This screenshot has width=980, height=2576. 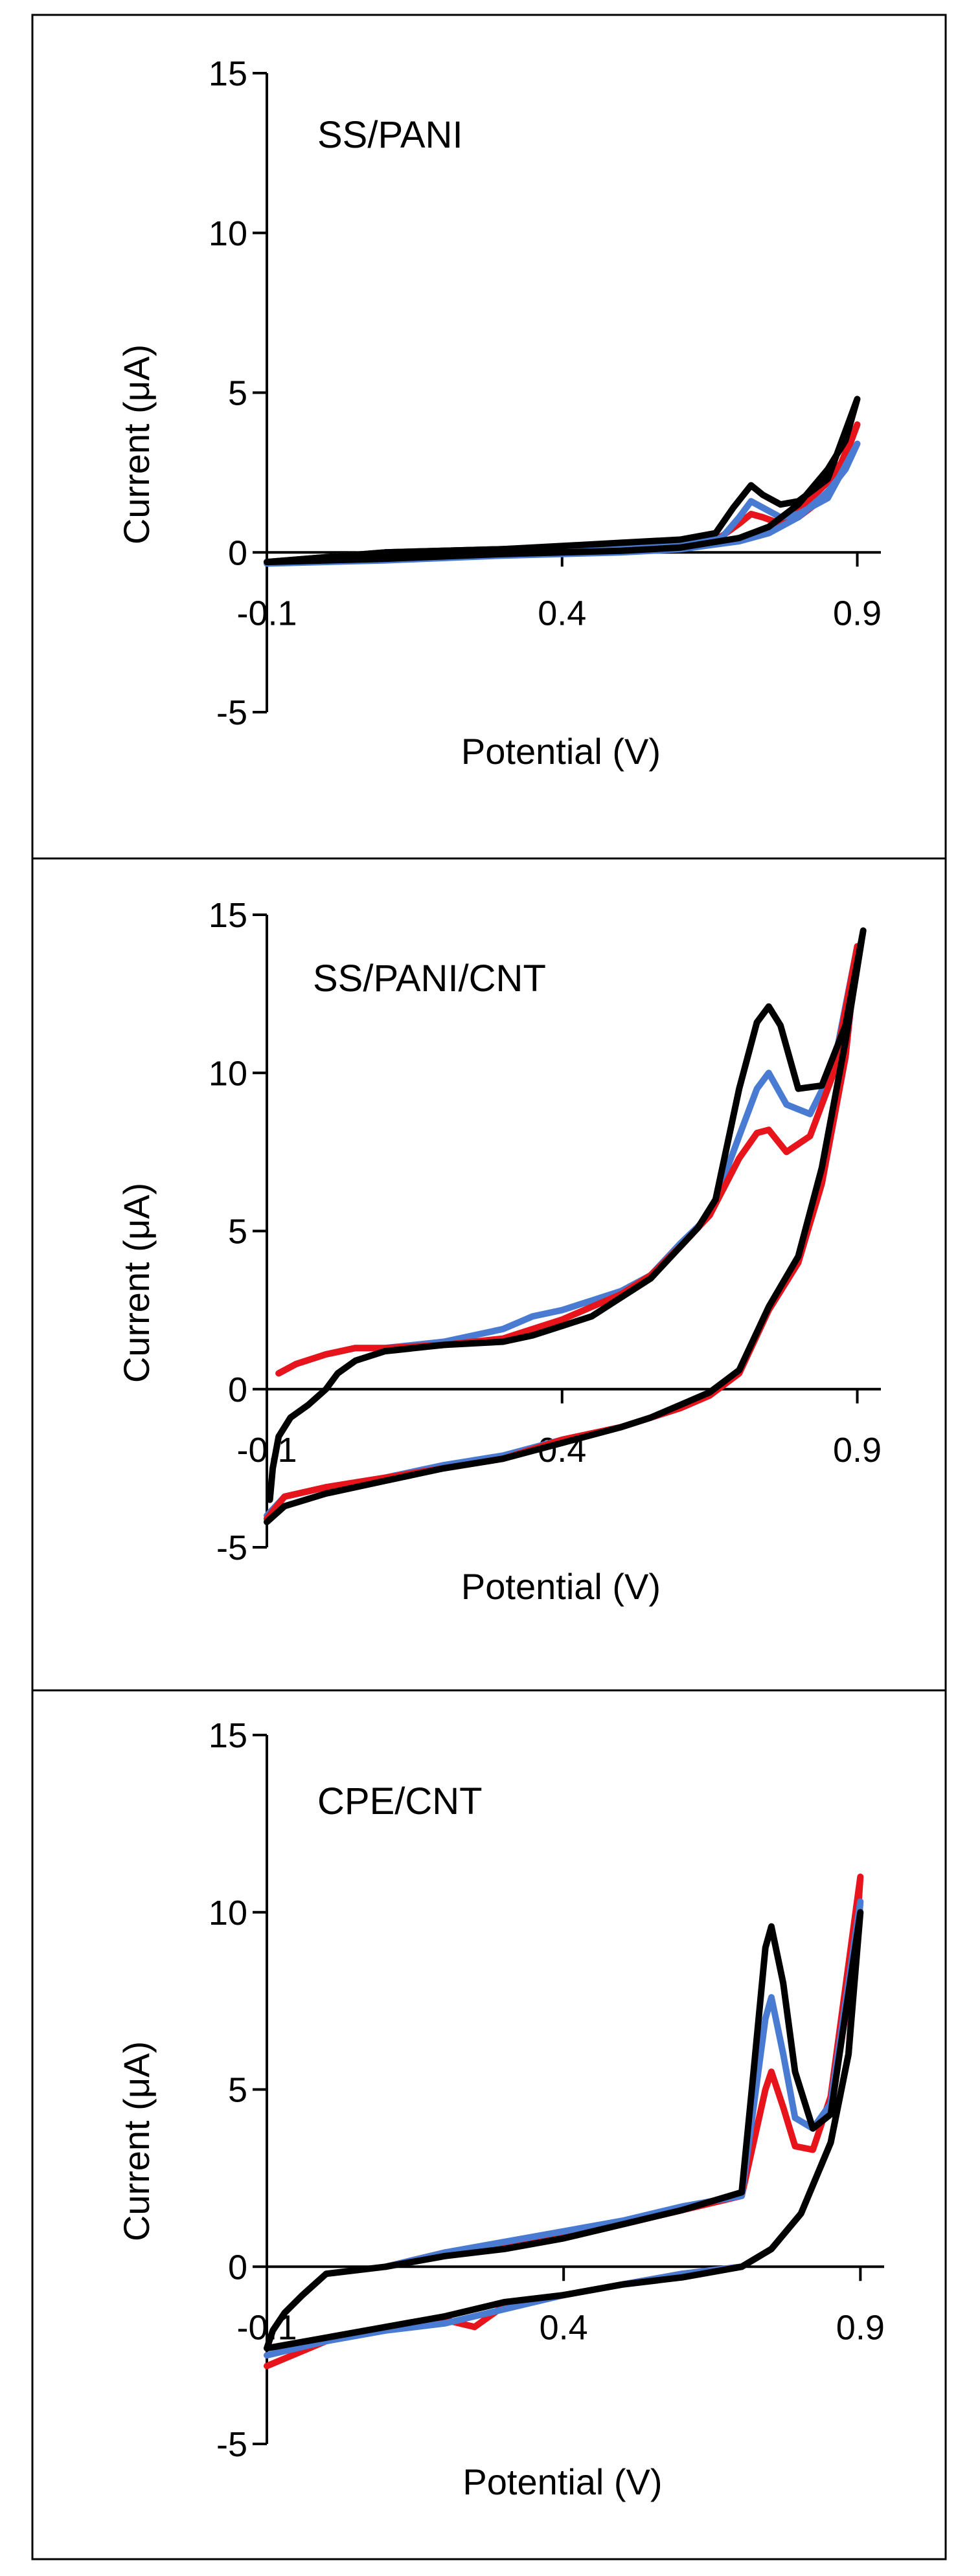 I want to click on panel-2-title: SS/PANI/CNT, so click(x=429, y=979).